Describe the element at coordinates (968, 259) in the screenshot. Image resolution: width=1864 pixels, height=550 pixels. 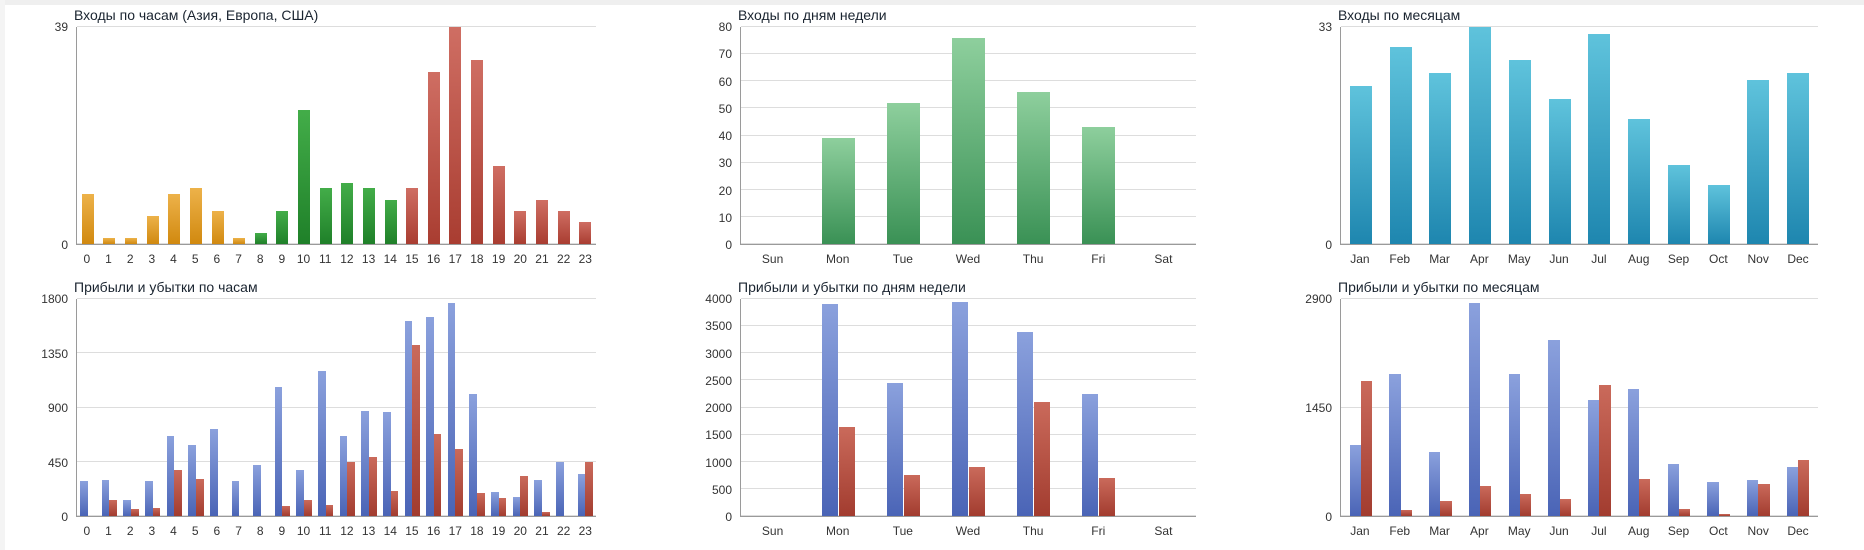
I see `x-tick-label: Wed` at that location.